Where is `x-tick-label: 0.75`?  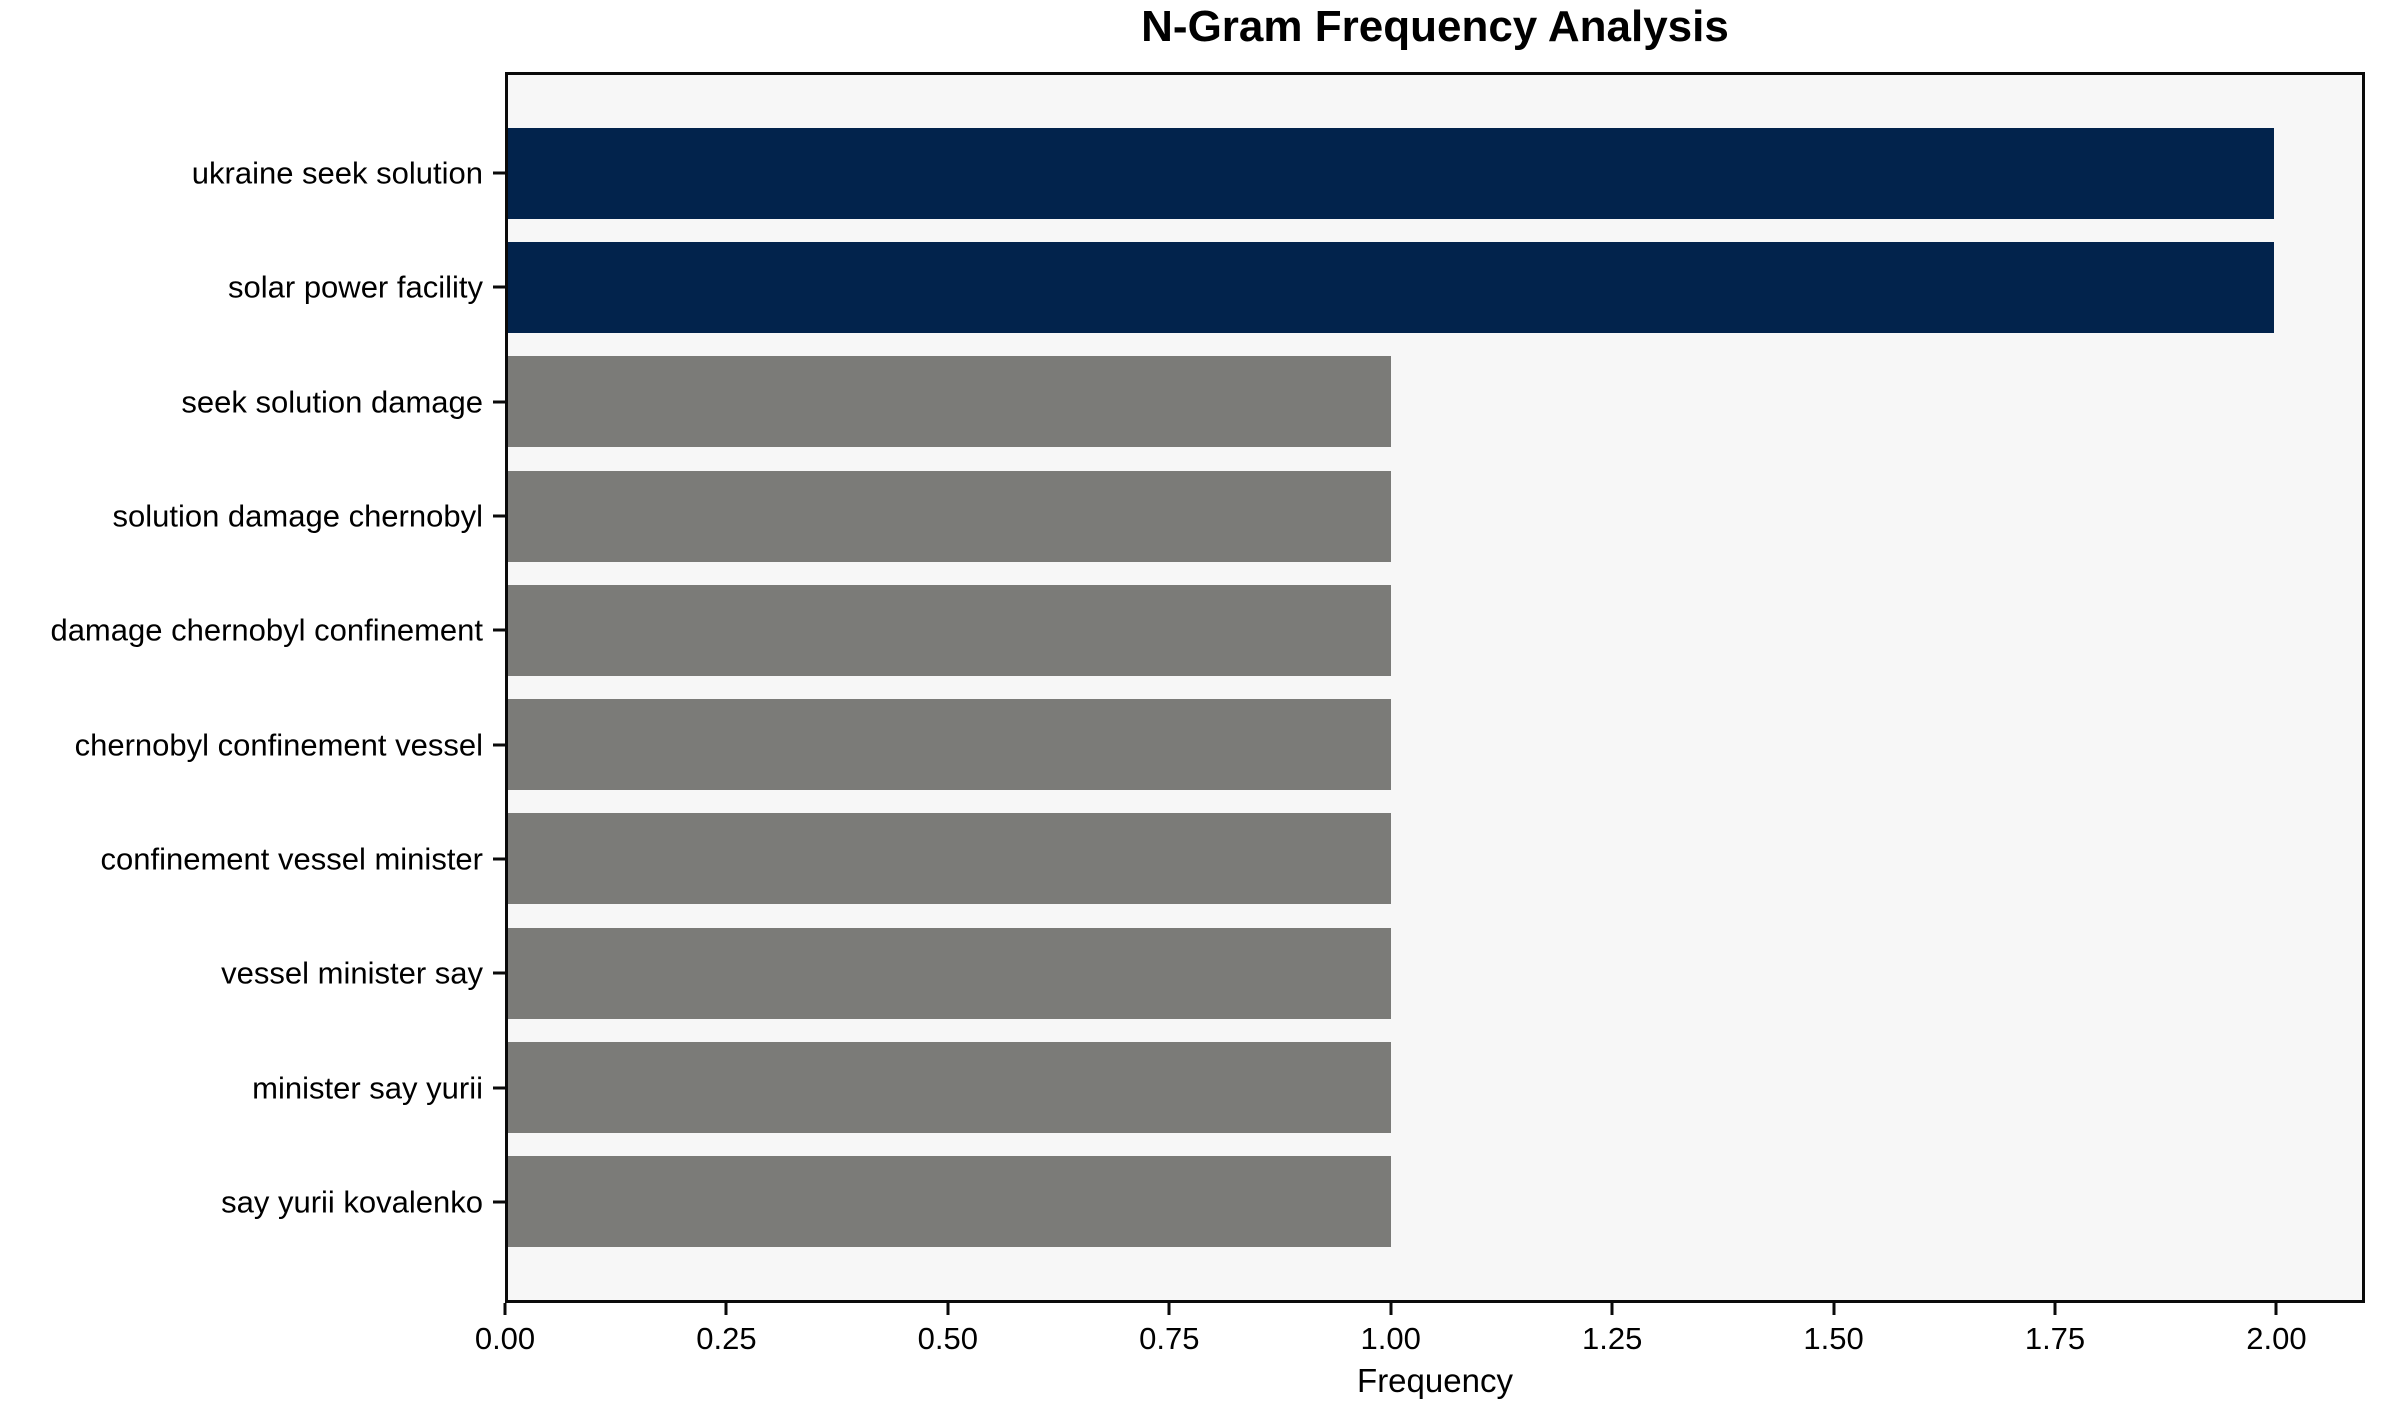 x-tick-label: 0.75 is located at coordinates (1169, 1338).